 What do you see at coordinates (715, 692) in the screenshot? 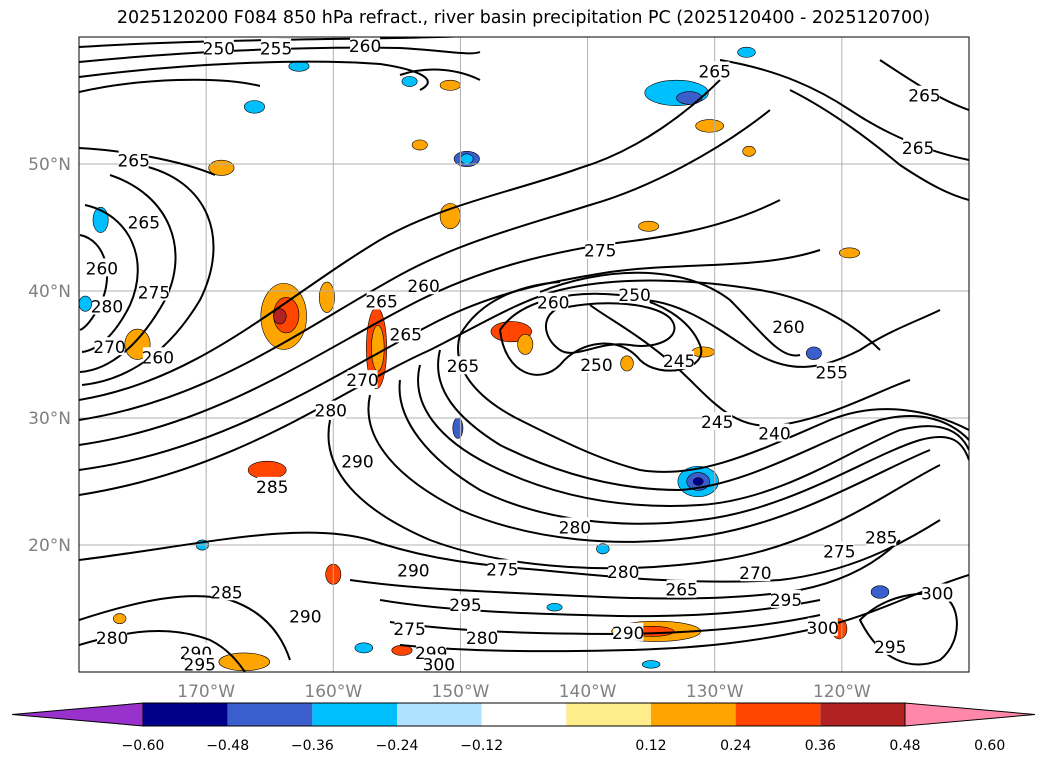
I see `longitude-tick-label: 130°W` at bounding box center [715, 692].